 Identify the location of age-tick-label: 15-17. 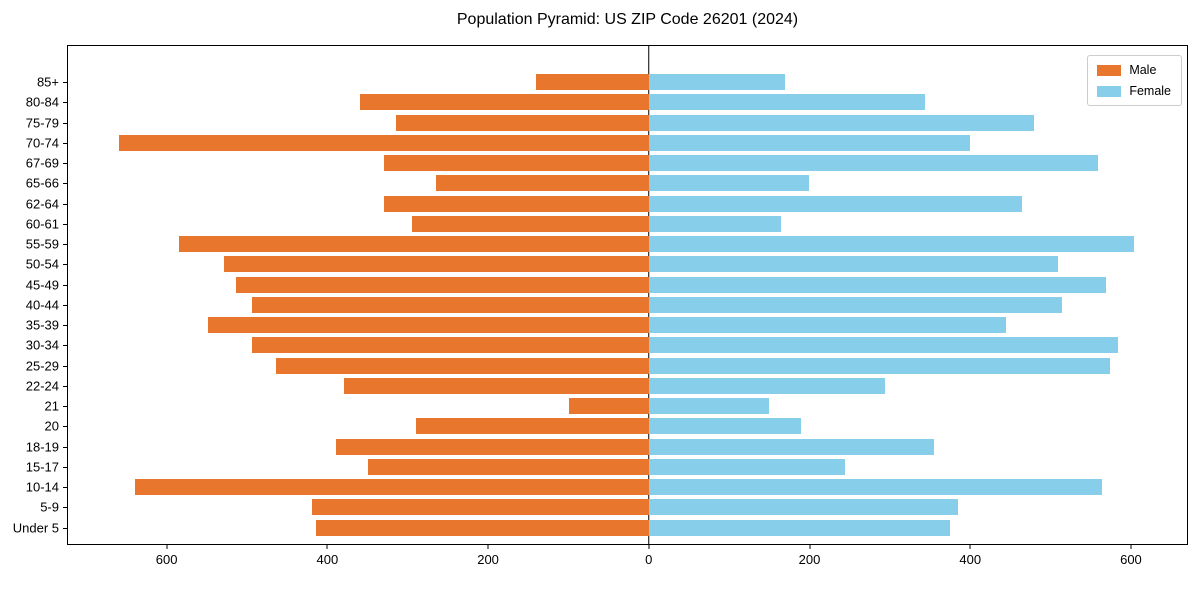
(42, 467).